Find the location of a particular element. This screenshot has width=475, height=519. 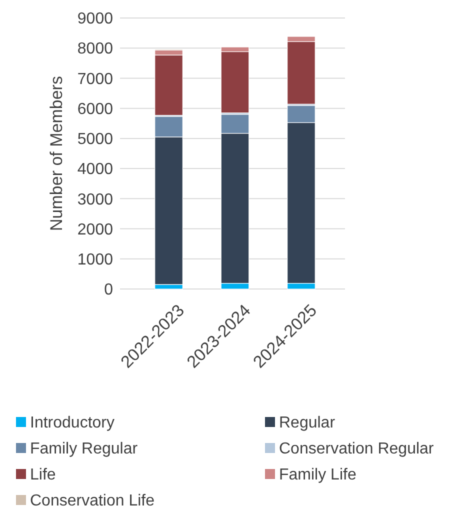

y-tick-label: 3000 is located at coordinates (95, 199).